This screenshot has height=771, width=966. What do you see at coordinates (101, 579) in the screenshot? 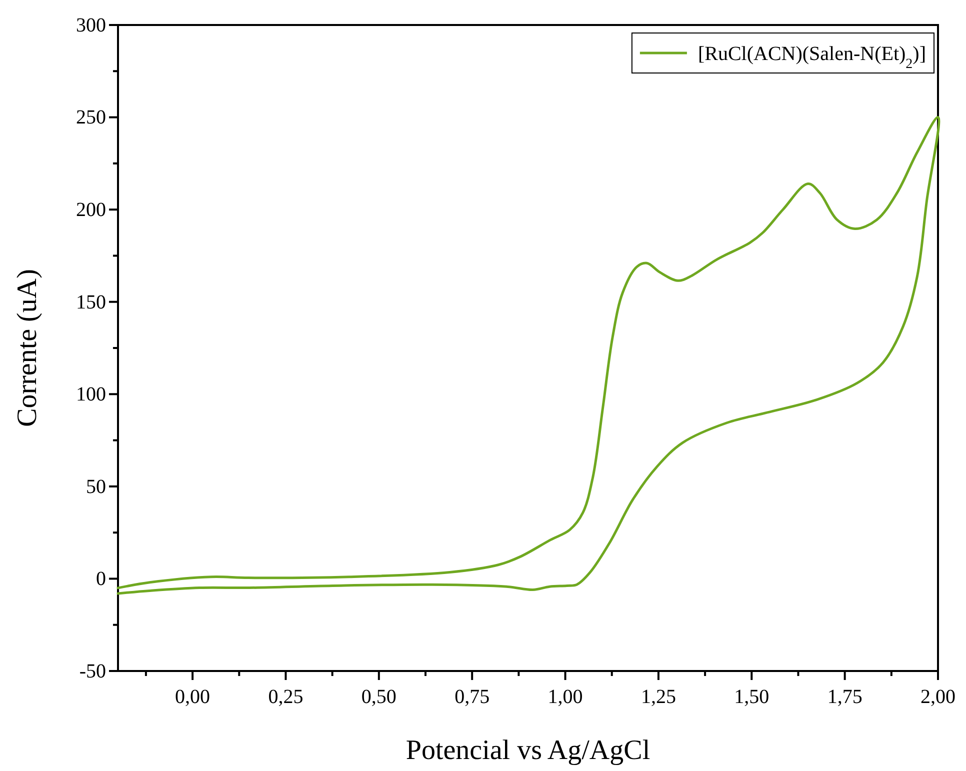
I see `y-tick-label: 0` at bounding box center [101, 579].